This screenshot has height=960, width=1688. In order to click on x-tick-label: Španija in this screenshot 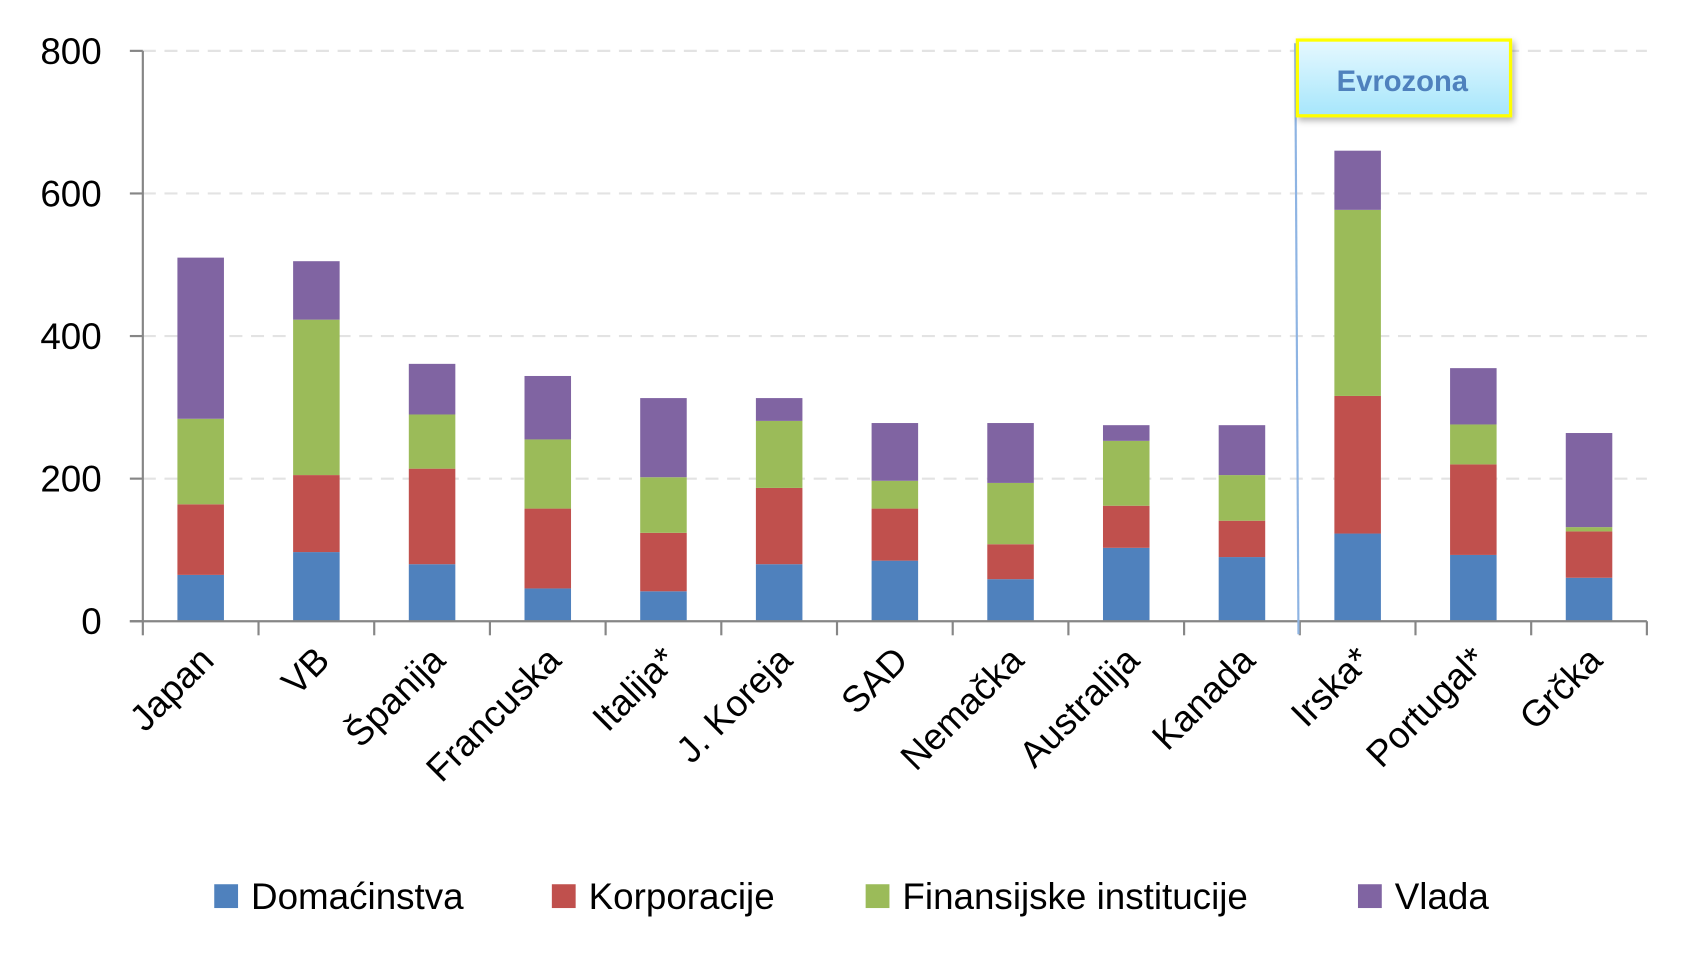, I will do `click(395, 697)`.